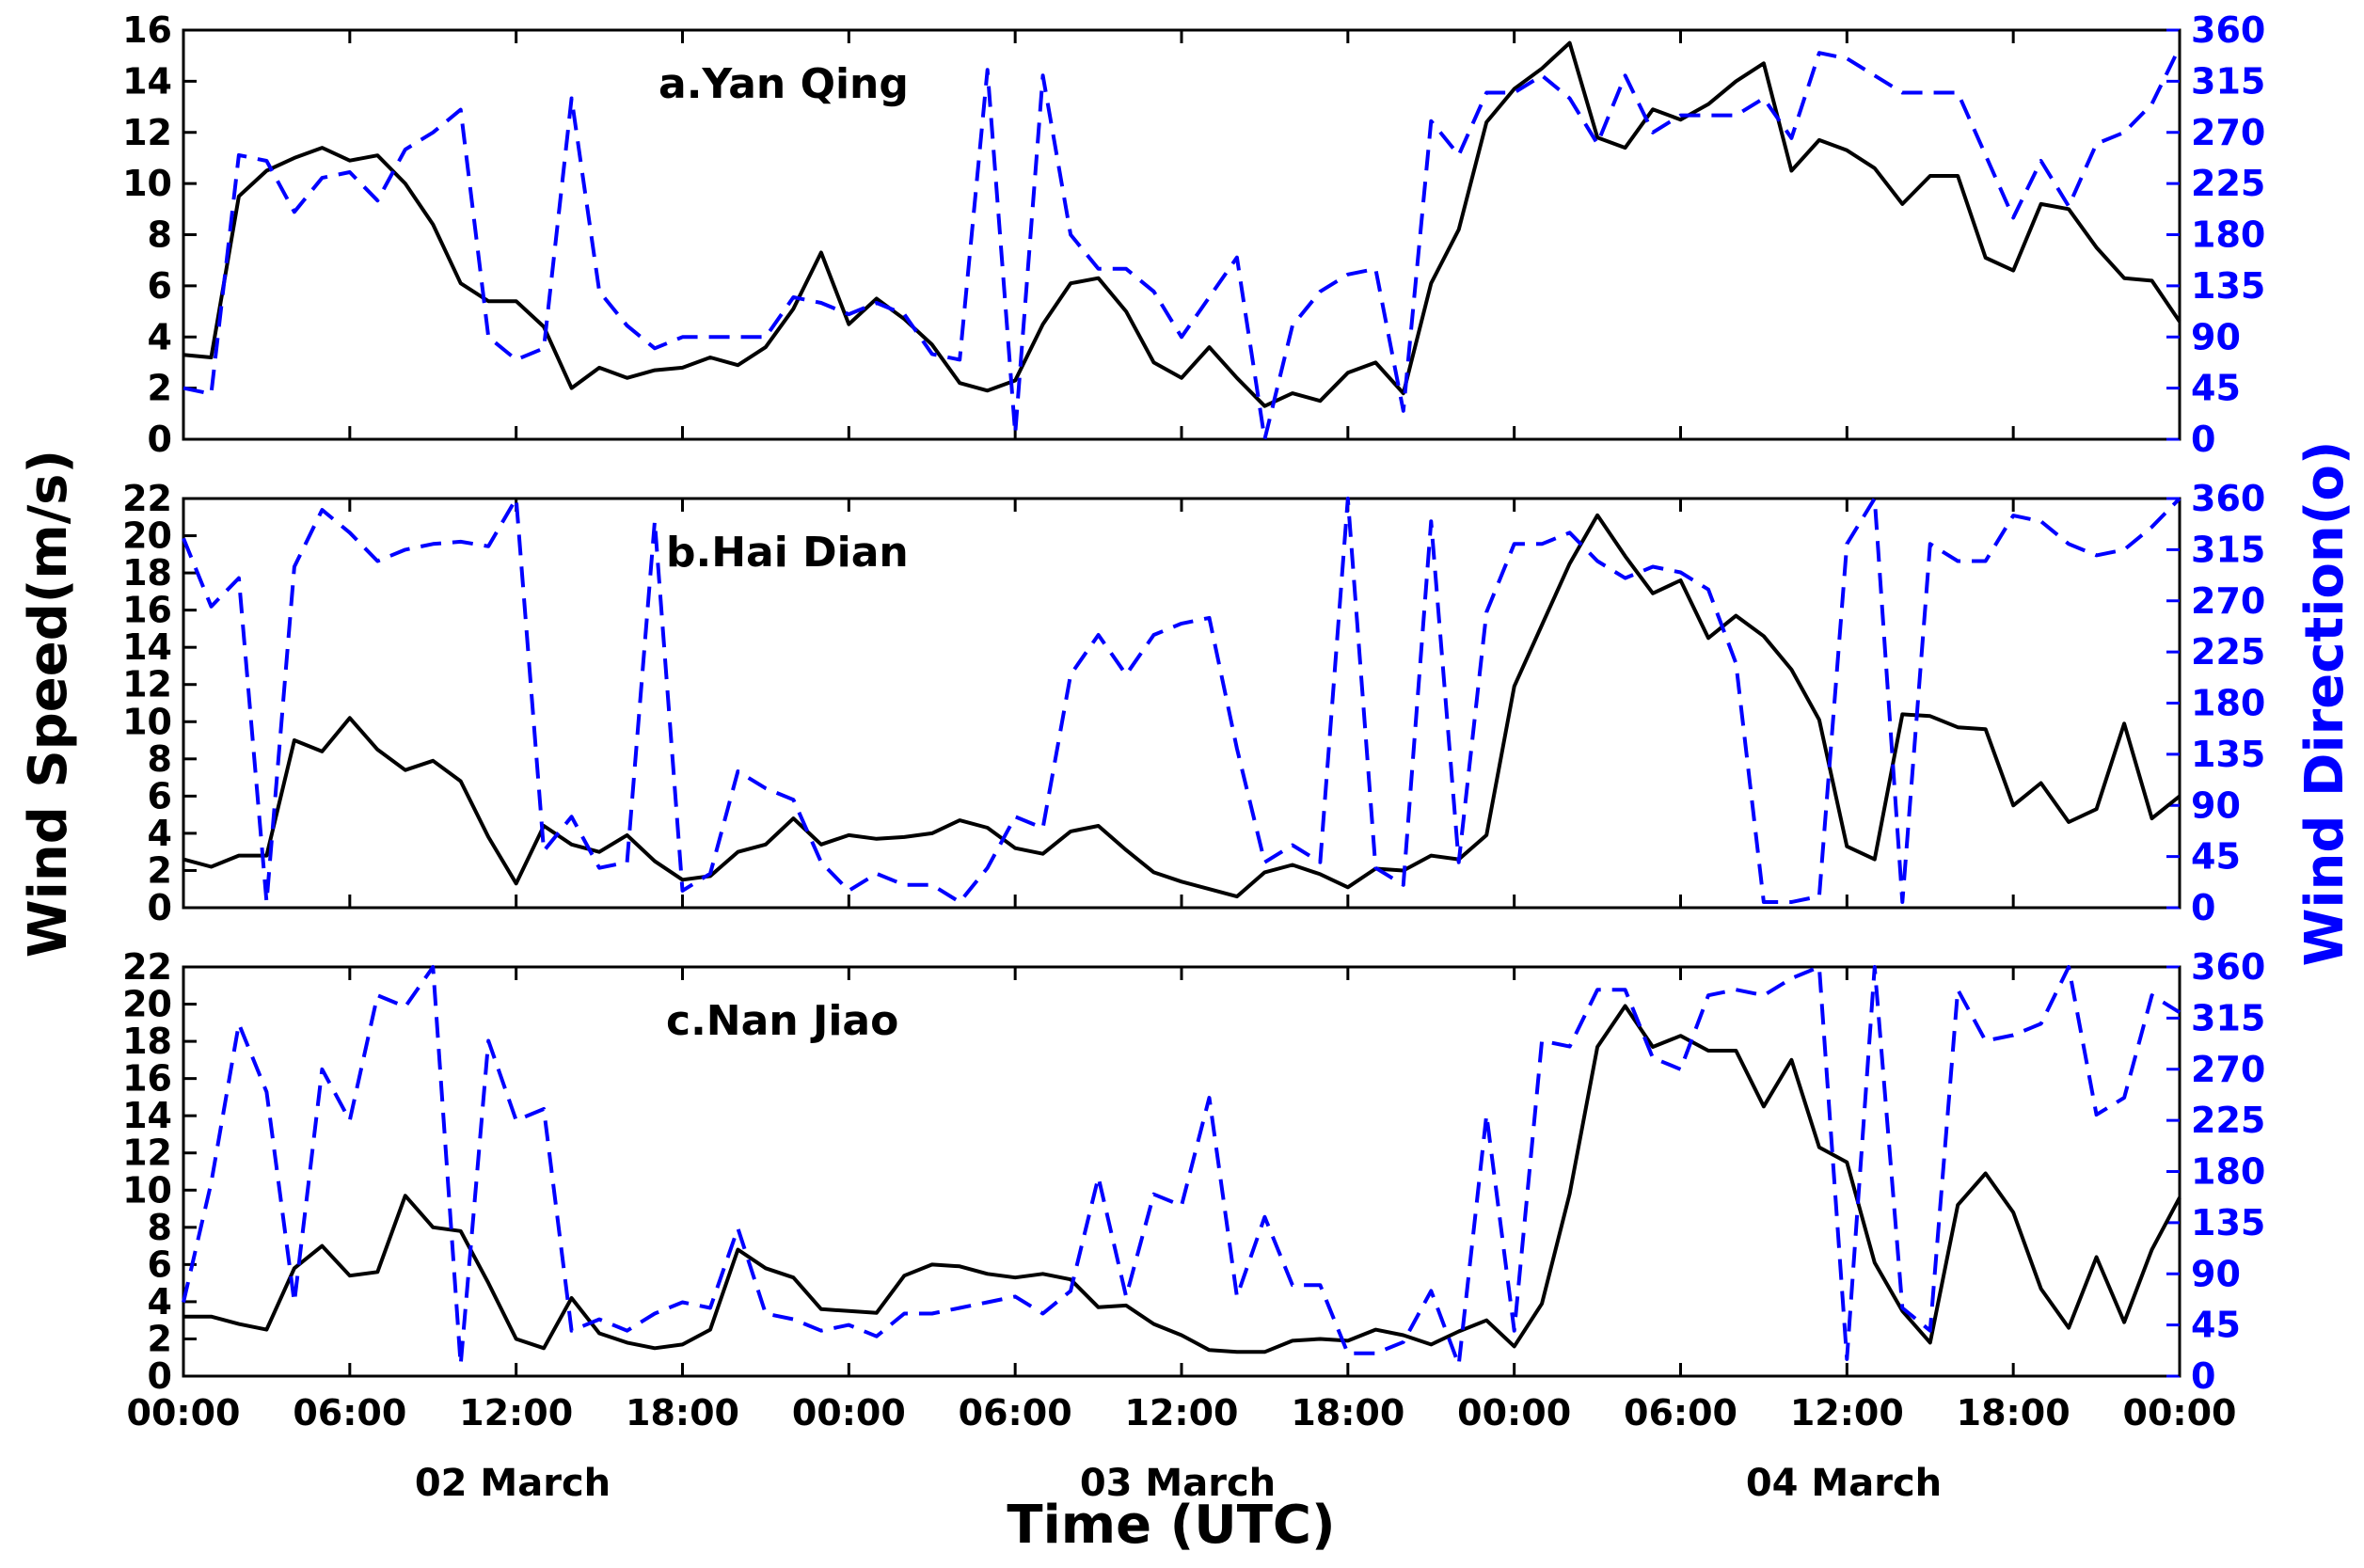 This screenshot has width=2364, height=1568. I want to click on panel-a-title: a.Yan Qing, so click(784, 84).